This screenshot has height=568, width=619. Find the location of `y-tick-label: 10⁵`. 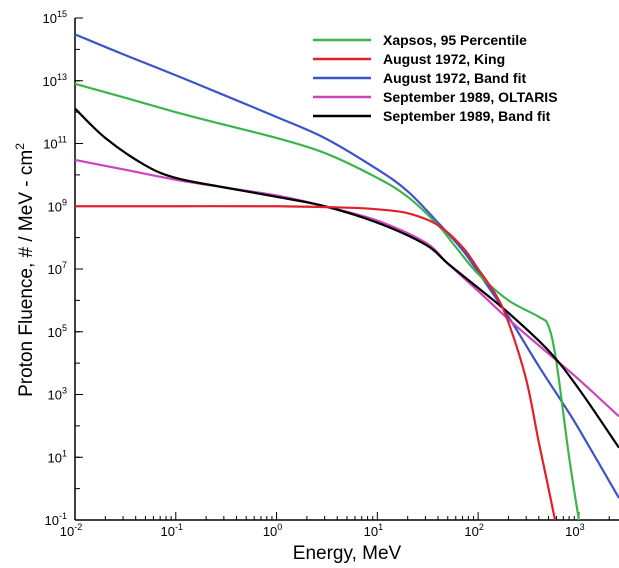

y-tick-label: 10⁵ is located at coordinates (57, 331).